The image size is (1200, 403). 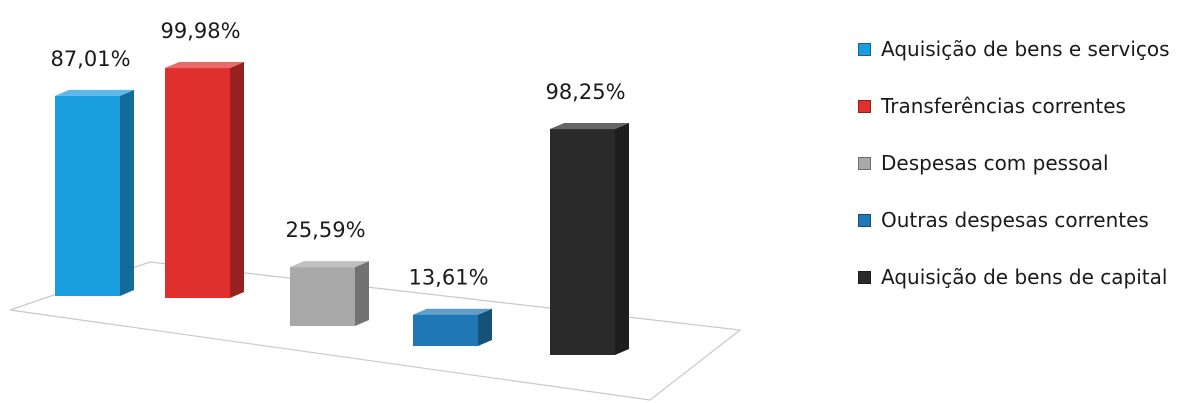 I want to click on data-label: 87,01%, so click(x=90, y=59).